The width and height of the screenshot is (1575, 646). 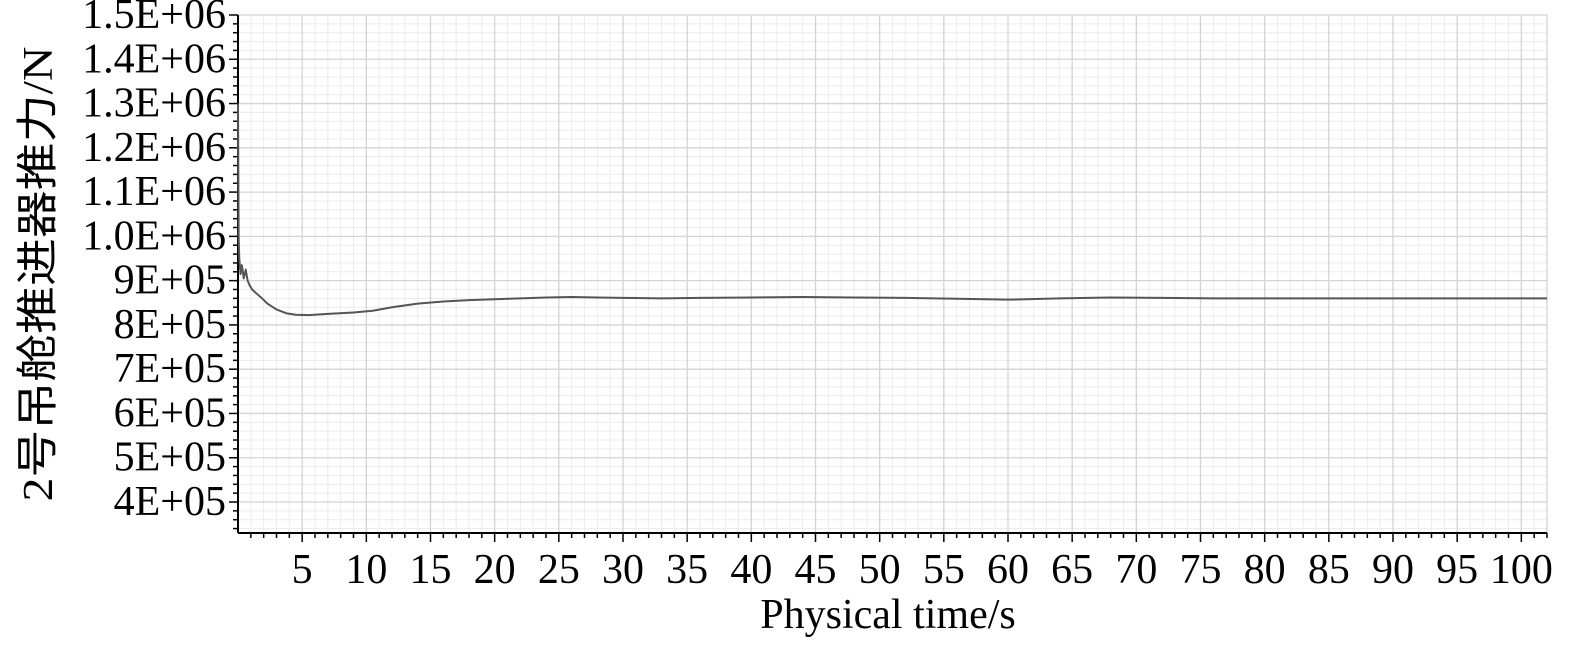 What do you see at coordinates (154, 104) in the screenshot?
I see `y-tick-label: 1.3E+06` at bounding box center [154, 104].